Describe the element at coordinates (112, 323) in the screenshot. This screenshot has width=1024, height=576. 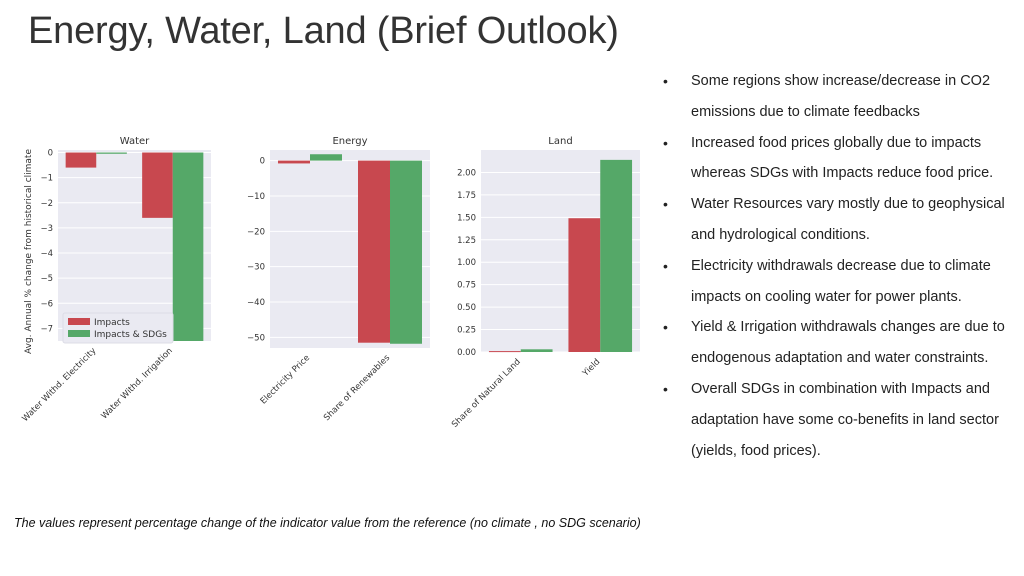
I see `legend-label: Impacts` at that location.